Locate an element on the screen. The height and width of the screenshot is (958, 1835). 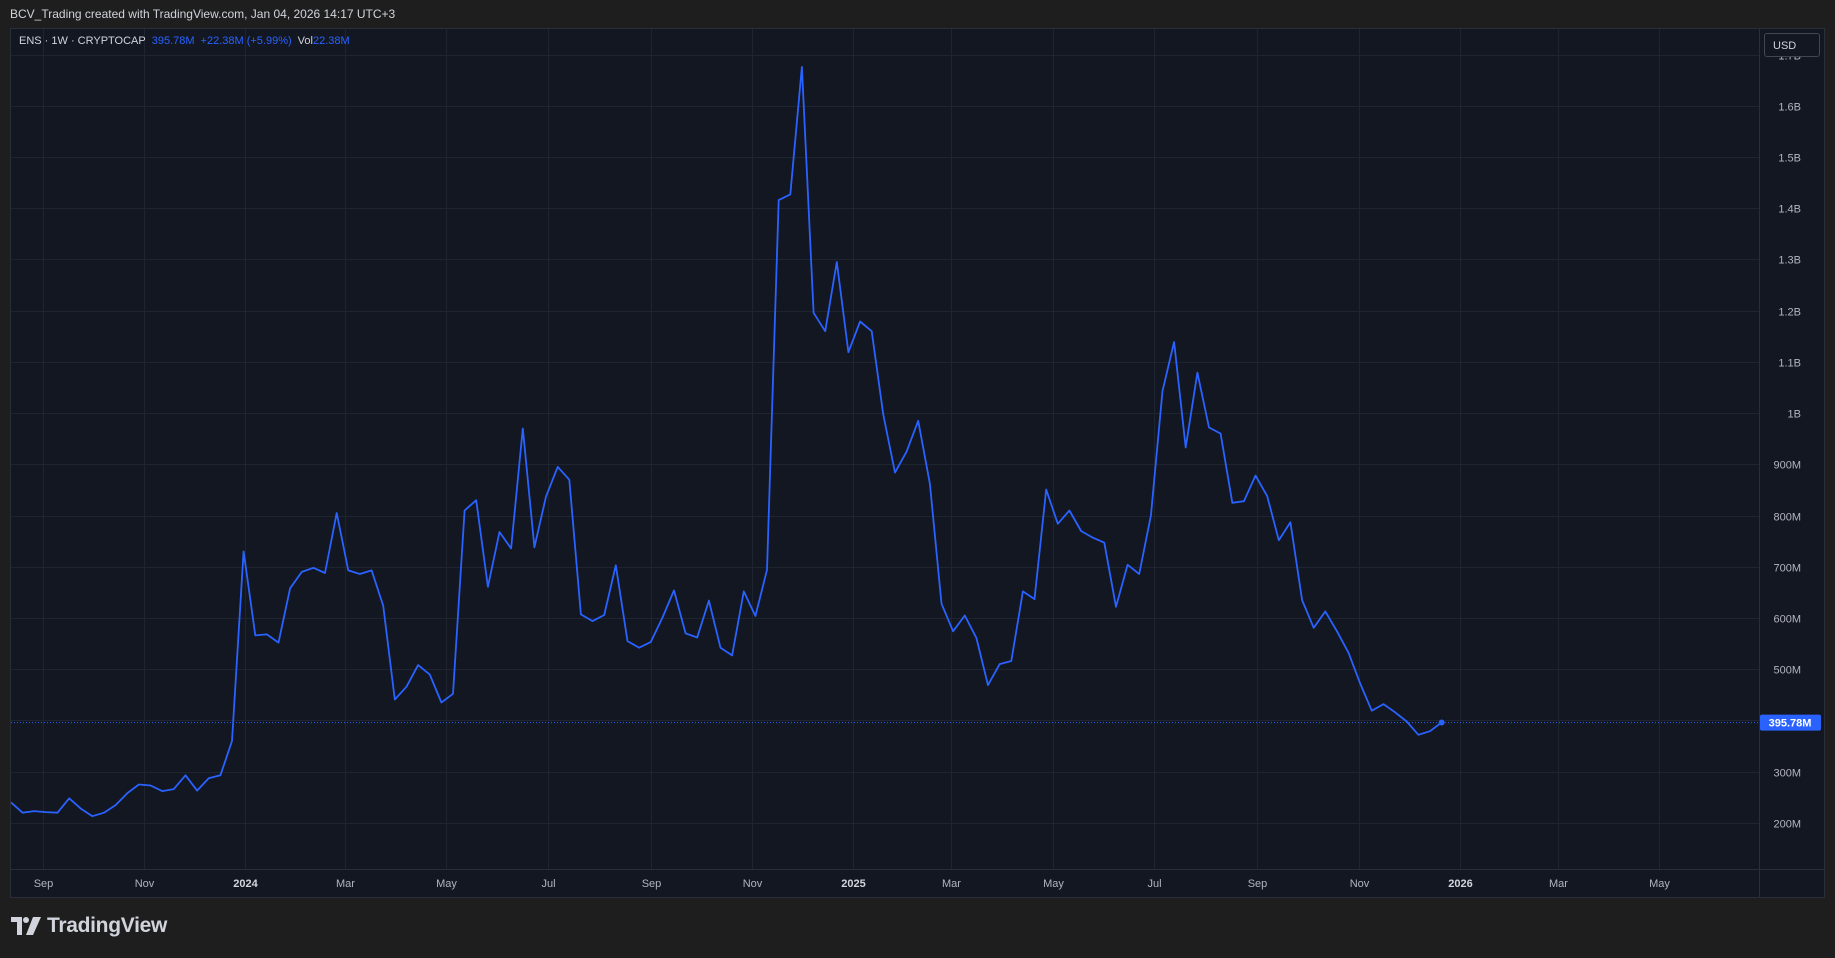
price-tick-label: 600M is located at coordinates (1787, 620).